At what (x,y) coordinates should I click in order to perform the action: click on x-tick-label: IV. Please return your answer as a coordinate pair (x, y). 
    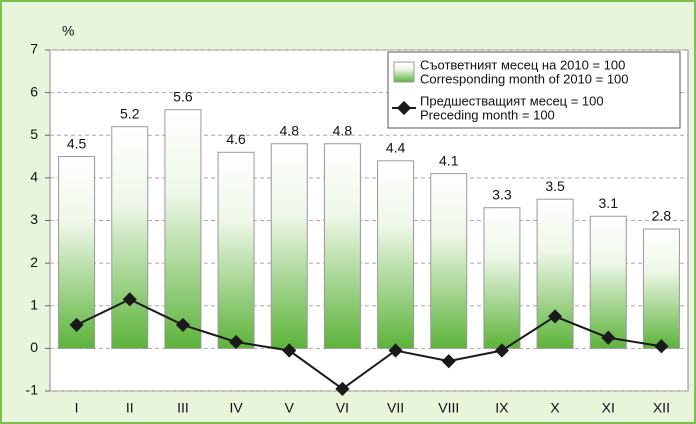
    Looking at the image, I should click on (236, 408).